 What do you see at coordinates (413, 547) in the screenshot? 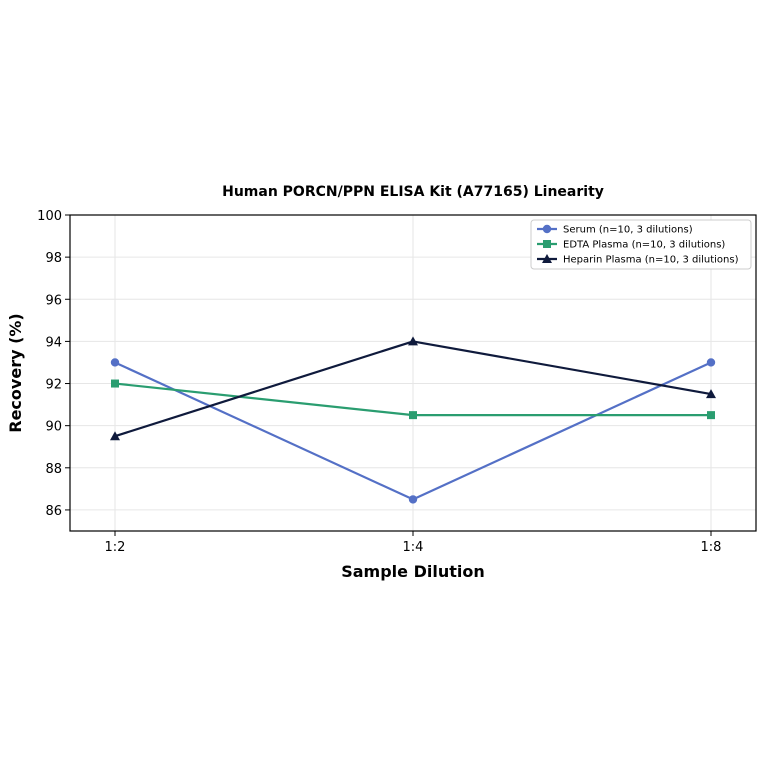
I see `x-tick-label: 1:4` at bounding box center [413, 547].